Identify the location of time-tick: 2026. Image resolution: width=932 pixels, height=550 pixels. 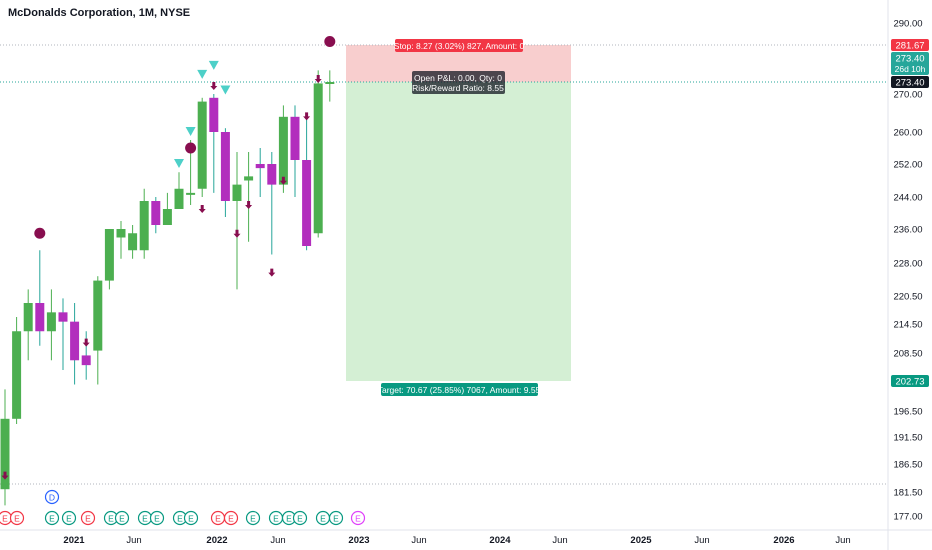
(783, 540).